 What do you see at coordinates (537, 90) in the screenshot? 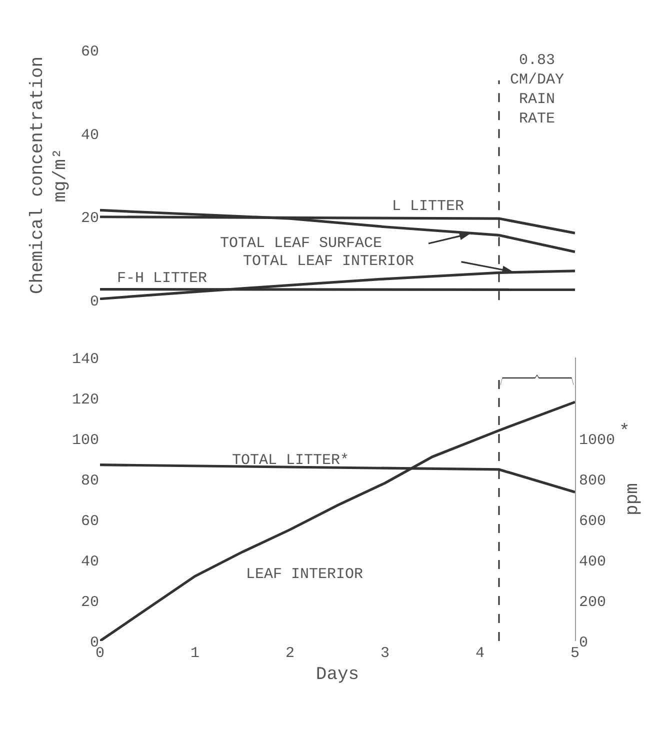
I see `ref-line-label: 0.83 CM/DAY RAIN RATE` at bounding box center [537, 90].